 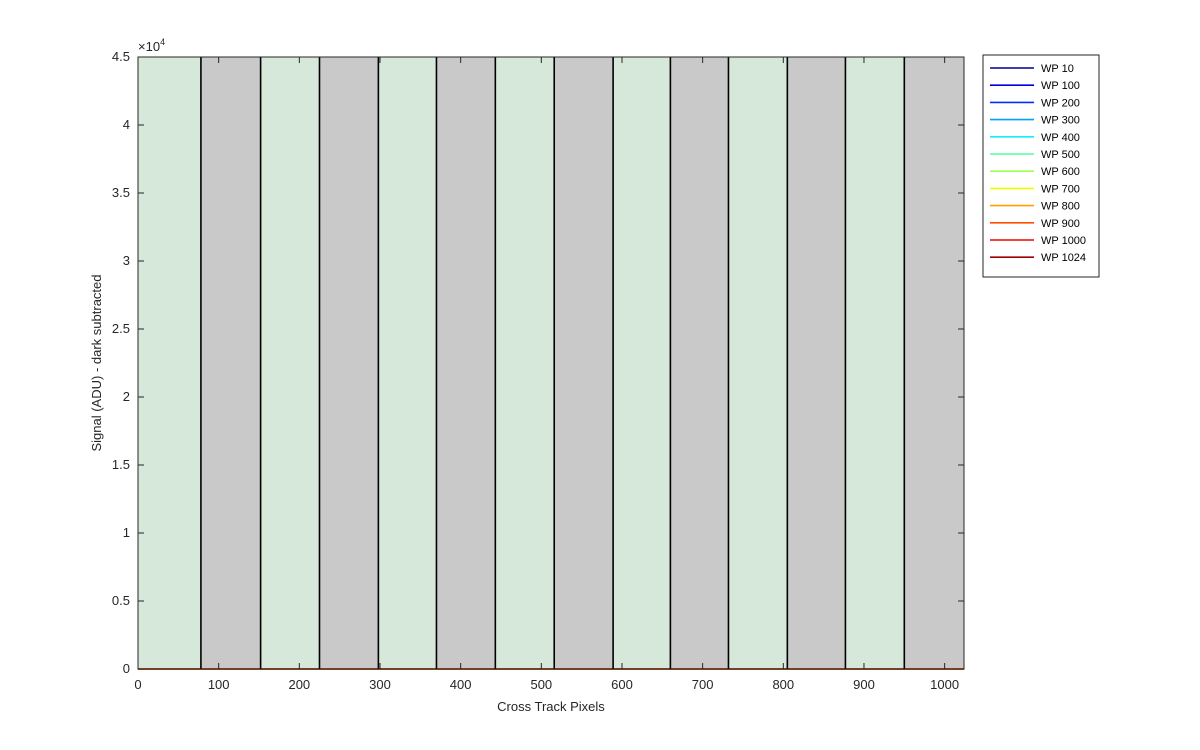 What do you see at coordinates (1060, 103) in the screenshot?
I see `legend-entry: WP 200` at bounding box center [1060, 103].